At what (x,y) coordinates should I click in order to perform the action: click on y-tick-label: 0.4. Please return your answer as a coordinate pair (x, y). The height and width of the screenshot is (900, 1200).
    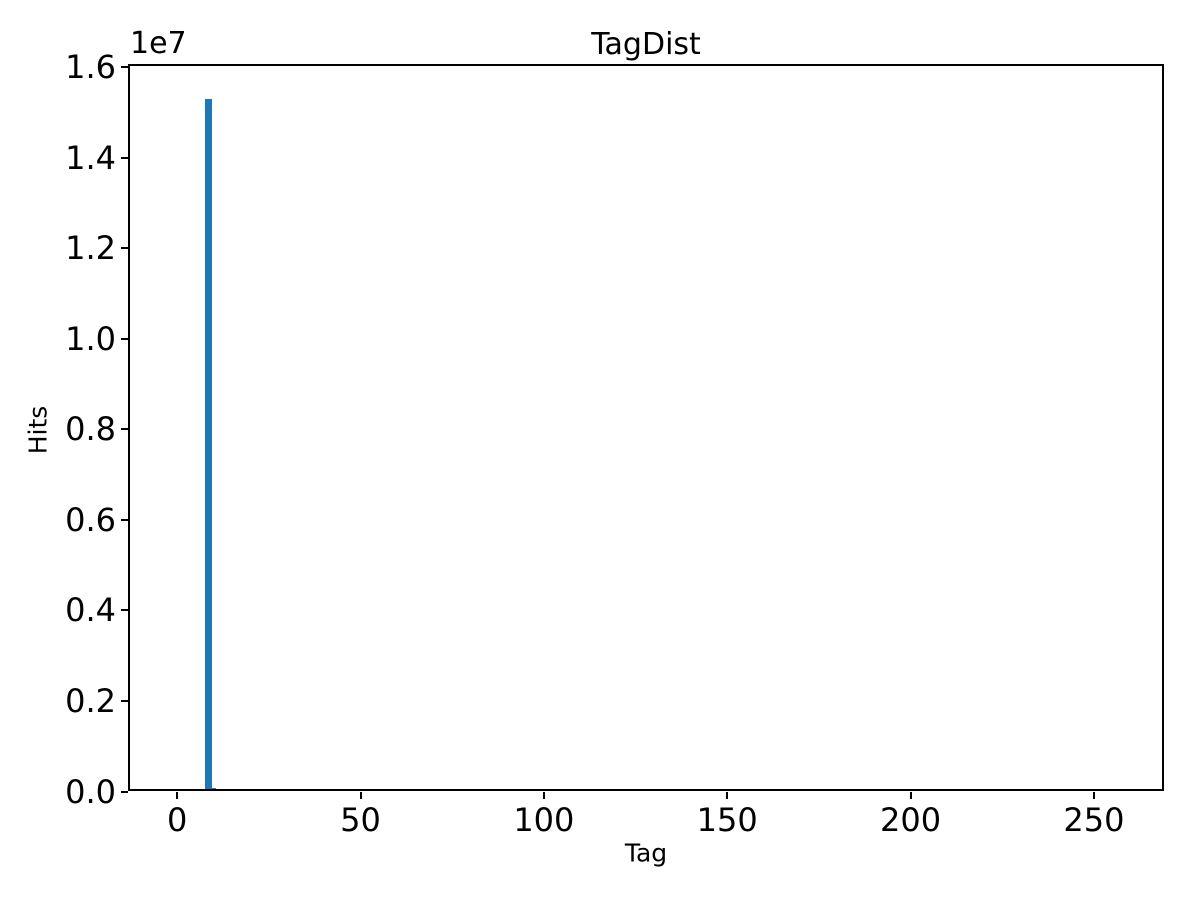
    Looking at the image, I should click on (90, 610).